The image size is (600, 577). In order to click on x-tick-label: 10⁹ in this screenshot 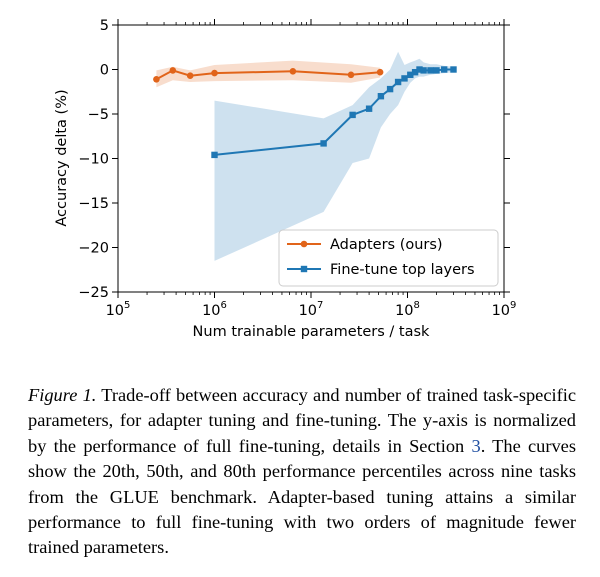, I will do `click(504, 309)`.